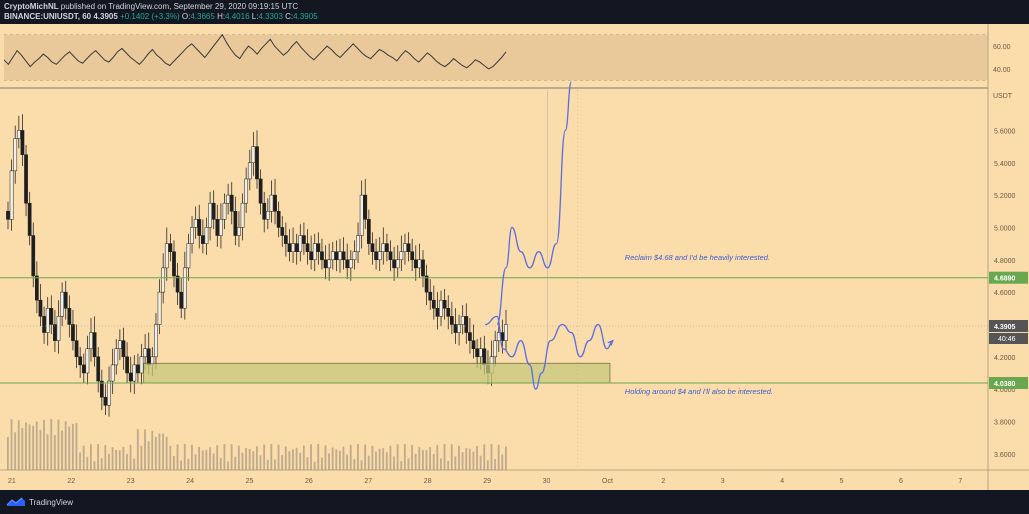 The height and width of the screenshot is (514, 1029). What do you see at coordinates (31, 6) in the screenshot?
I see `author-name: CryptoMichNL` at bounding box center [31, 6].